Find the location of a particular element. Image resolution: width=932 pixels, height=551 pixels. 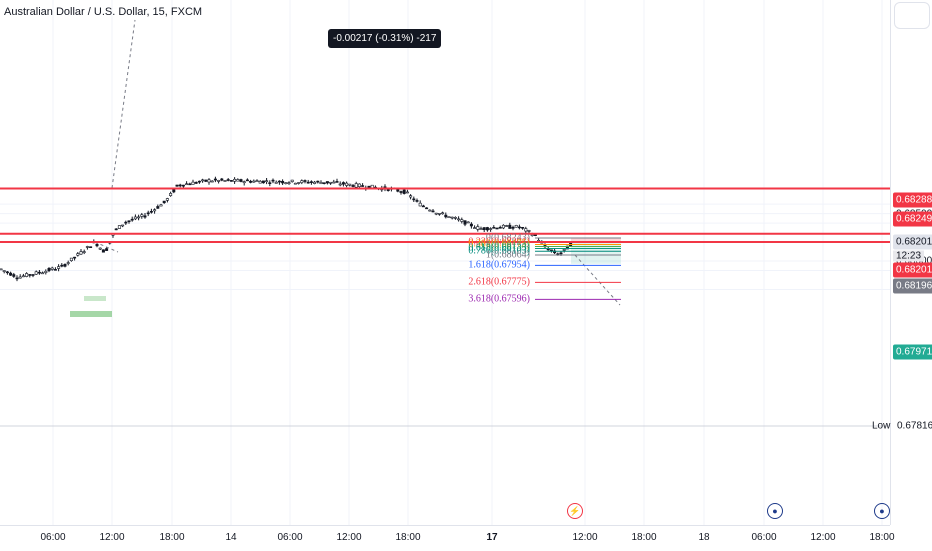

price-axis is located at coordinates (911, 262).